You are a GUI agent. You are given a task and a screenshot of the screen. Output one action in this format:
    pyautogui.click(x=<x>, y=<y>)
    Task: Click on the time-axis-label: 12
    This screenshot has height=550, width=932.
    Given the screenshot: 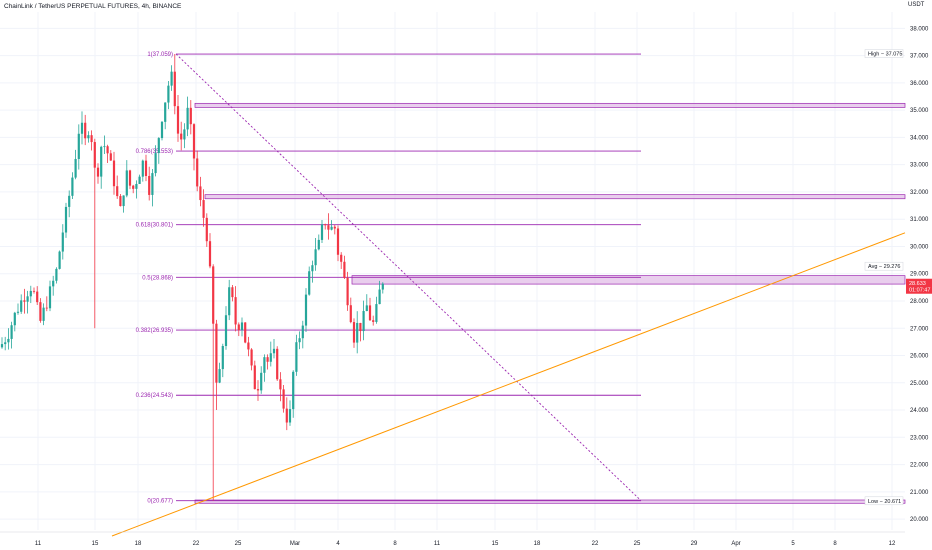 What is the action you would take?
    pyautogui.click(x=892, y=544)
    